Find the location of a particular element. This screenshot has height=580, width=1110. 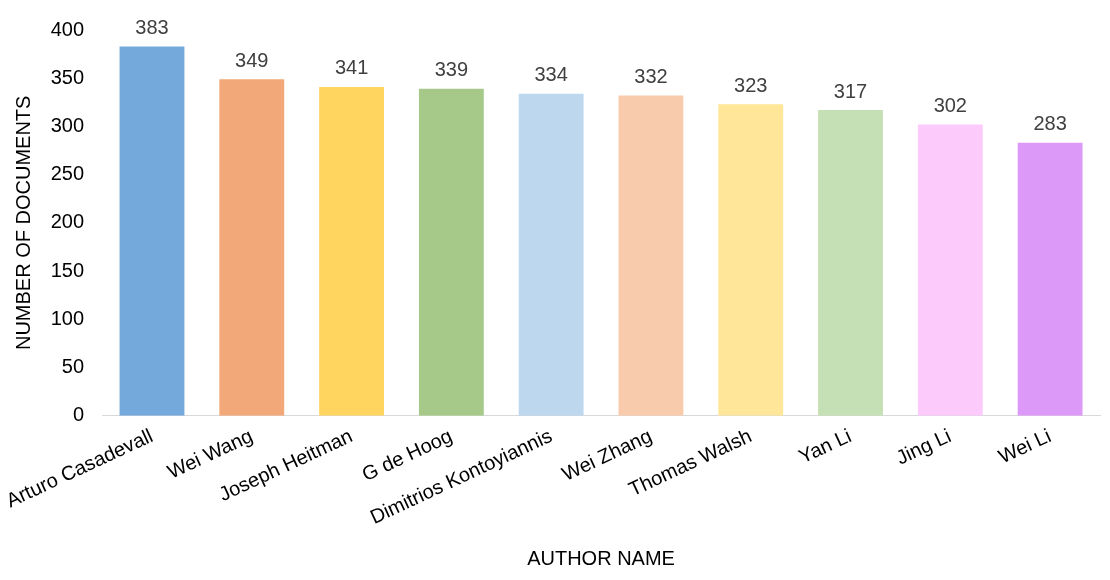

x-tick-label: Jing Li is located at coordinates (923, 446).